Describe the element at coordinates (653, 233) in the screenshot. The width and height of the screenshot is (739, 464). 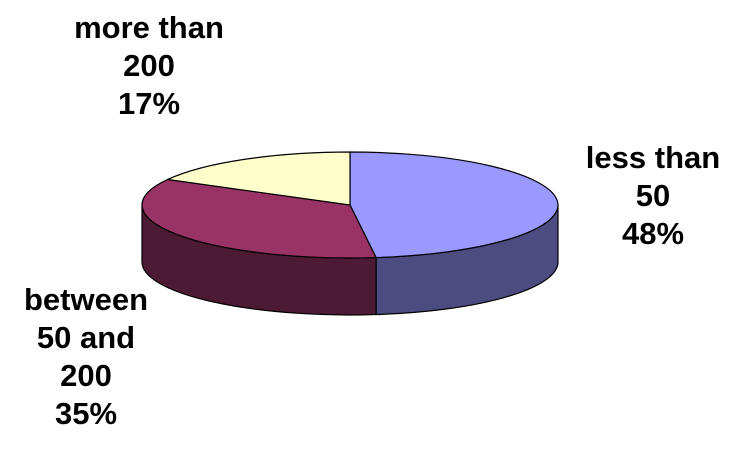
I see `slice-percent: 48%` at that location.